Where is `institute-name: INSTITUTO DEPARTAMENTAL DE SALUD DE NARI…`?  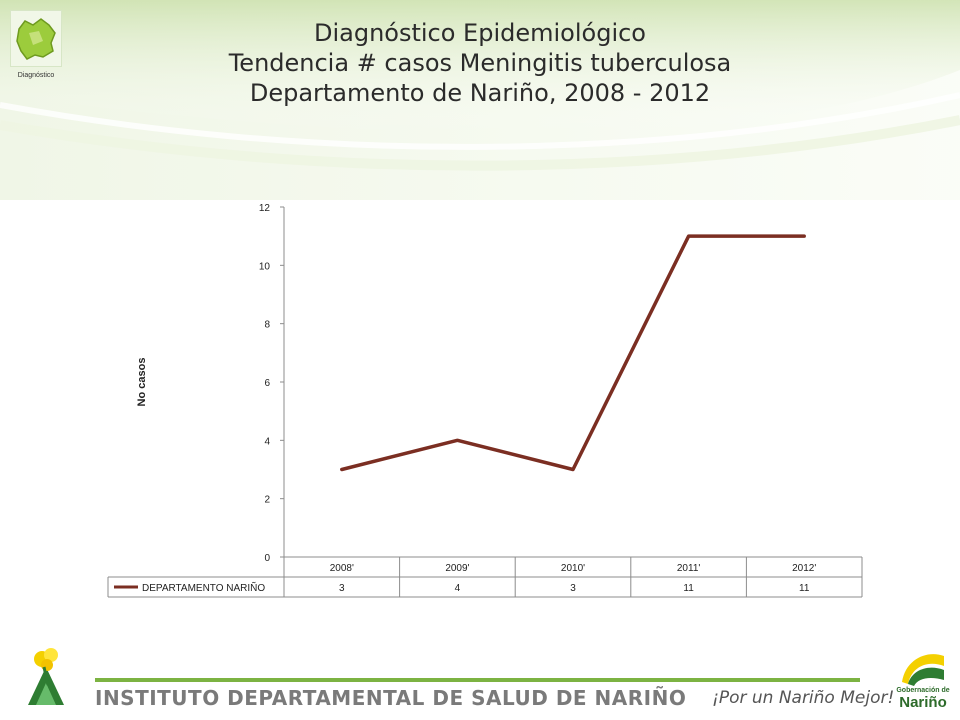
institute-name: INSTITUTO DEPARTAMENTAL DE SALUD DE NARI… is located at coordinates (391, 698).